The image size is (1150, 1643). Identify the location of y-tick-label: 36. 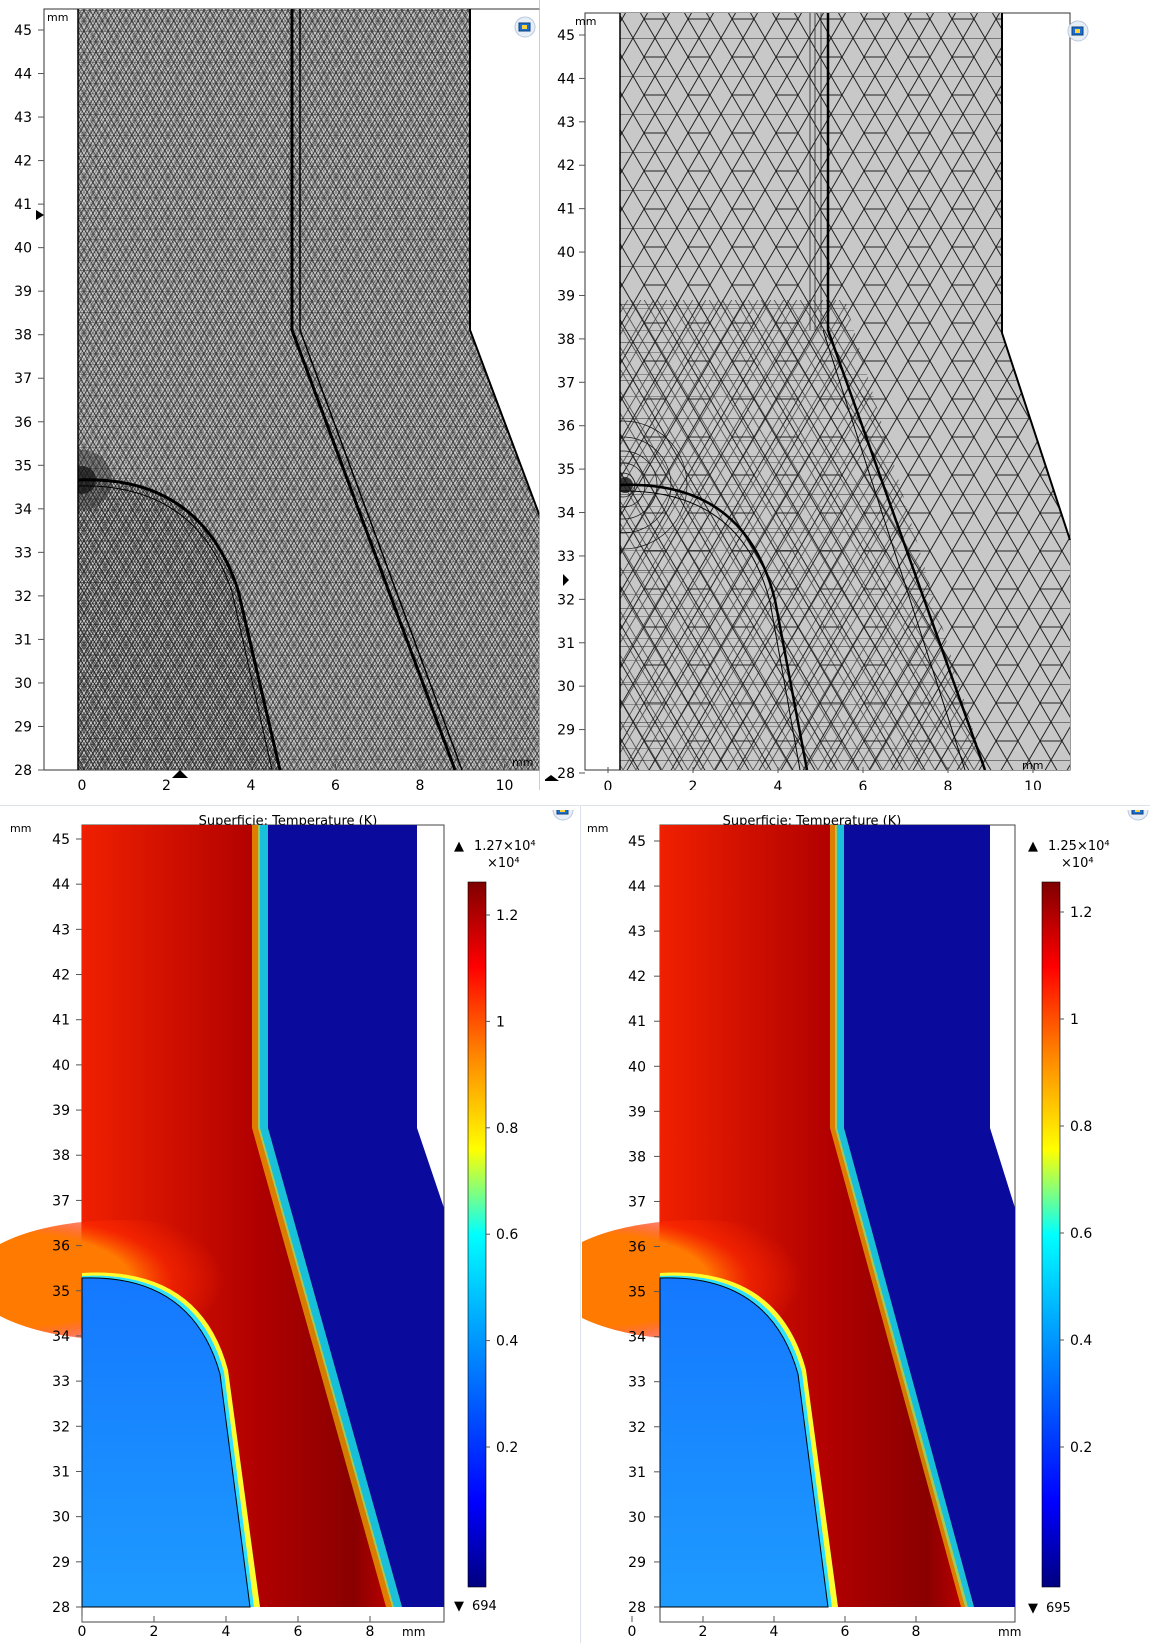
(23, 423).